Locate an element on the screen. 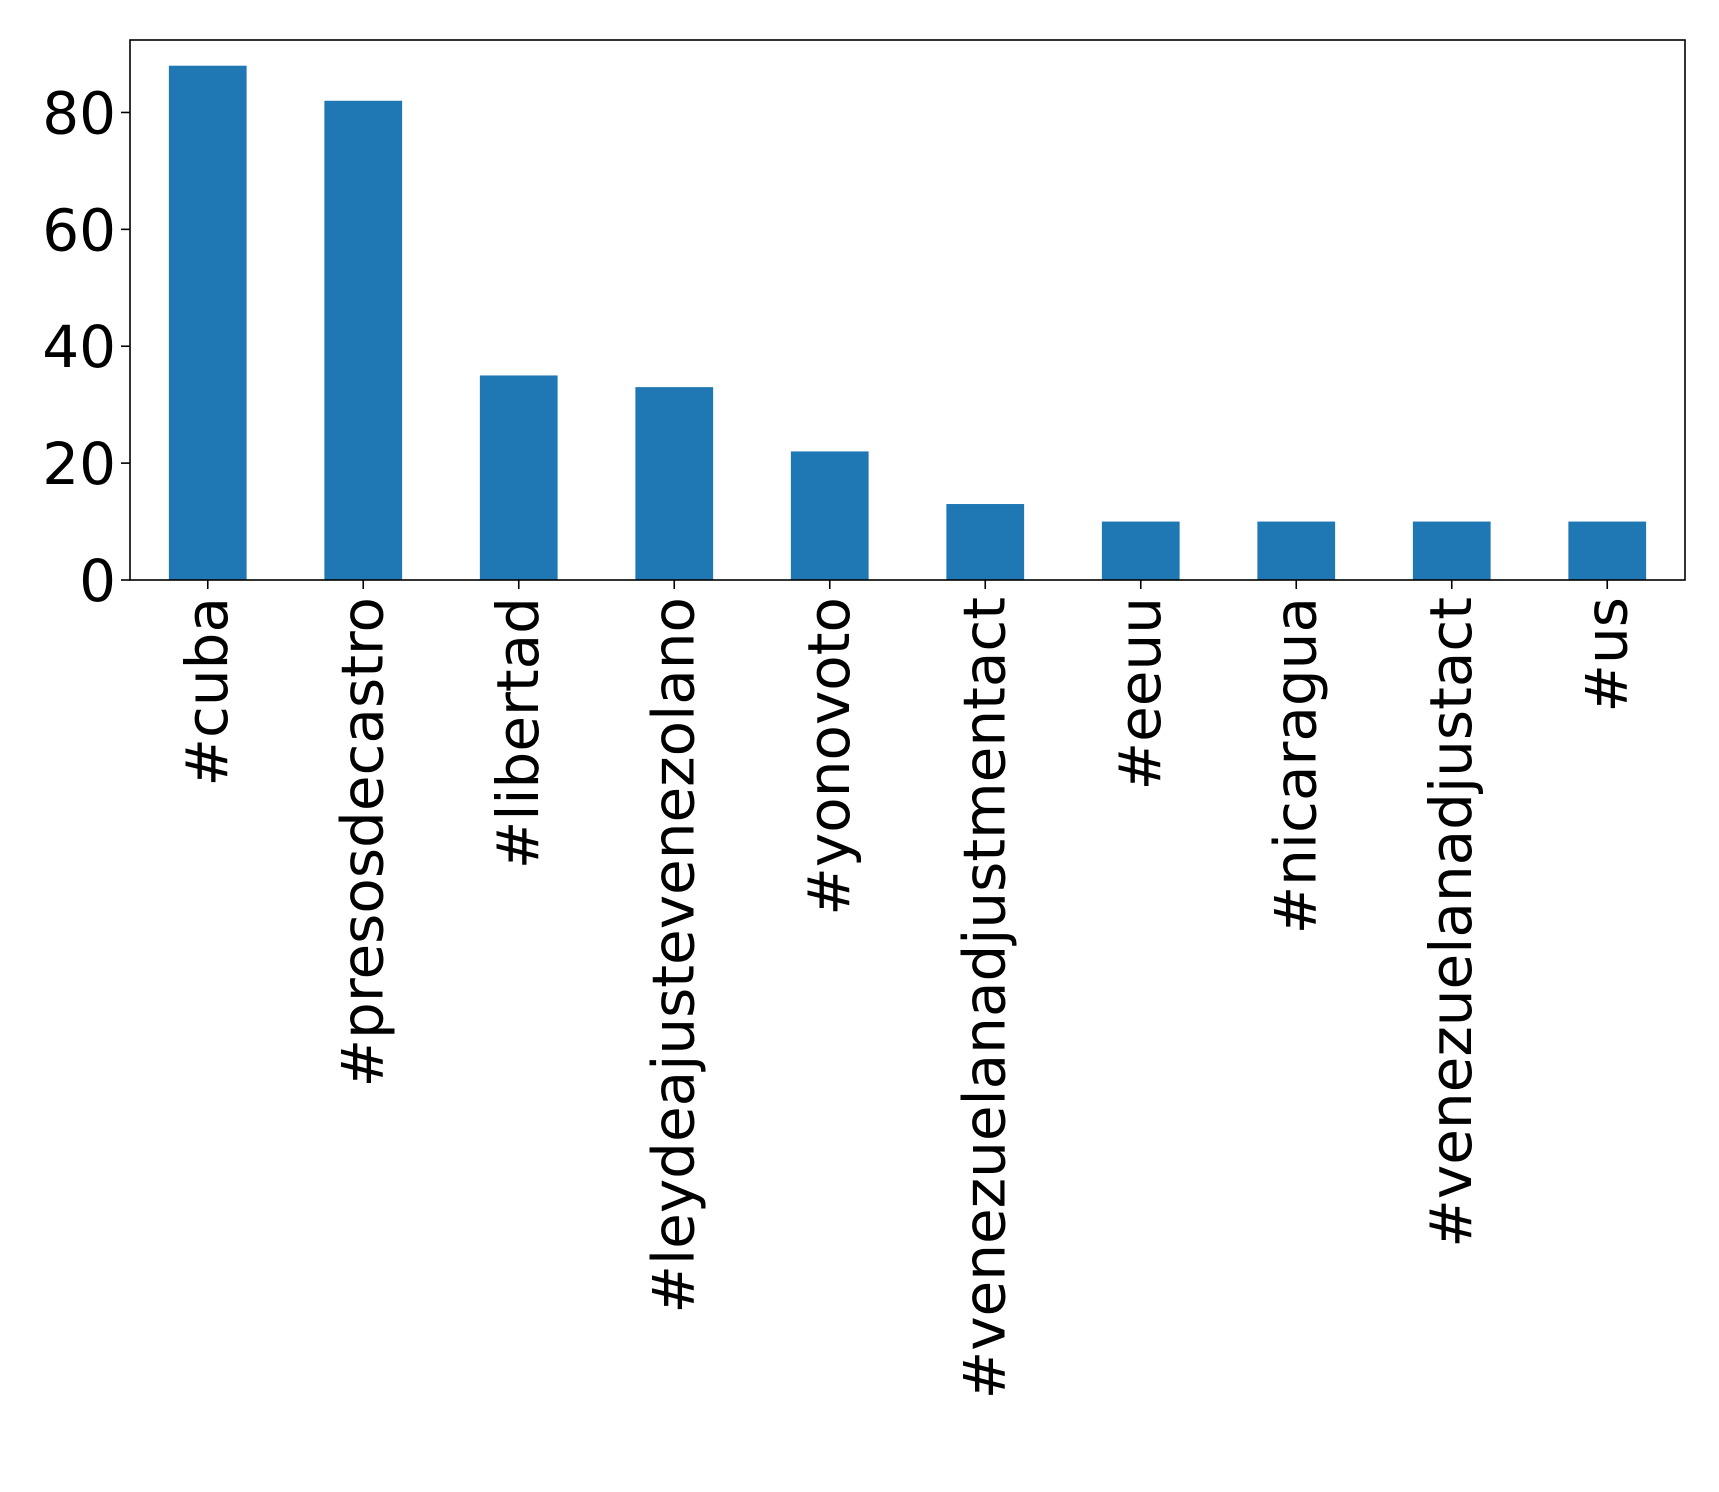 The width and height of the screenshot is (1719, 1492). x-tick-label: #venezuelanadjustmentact is located at coordinates (984, 998).